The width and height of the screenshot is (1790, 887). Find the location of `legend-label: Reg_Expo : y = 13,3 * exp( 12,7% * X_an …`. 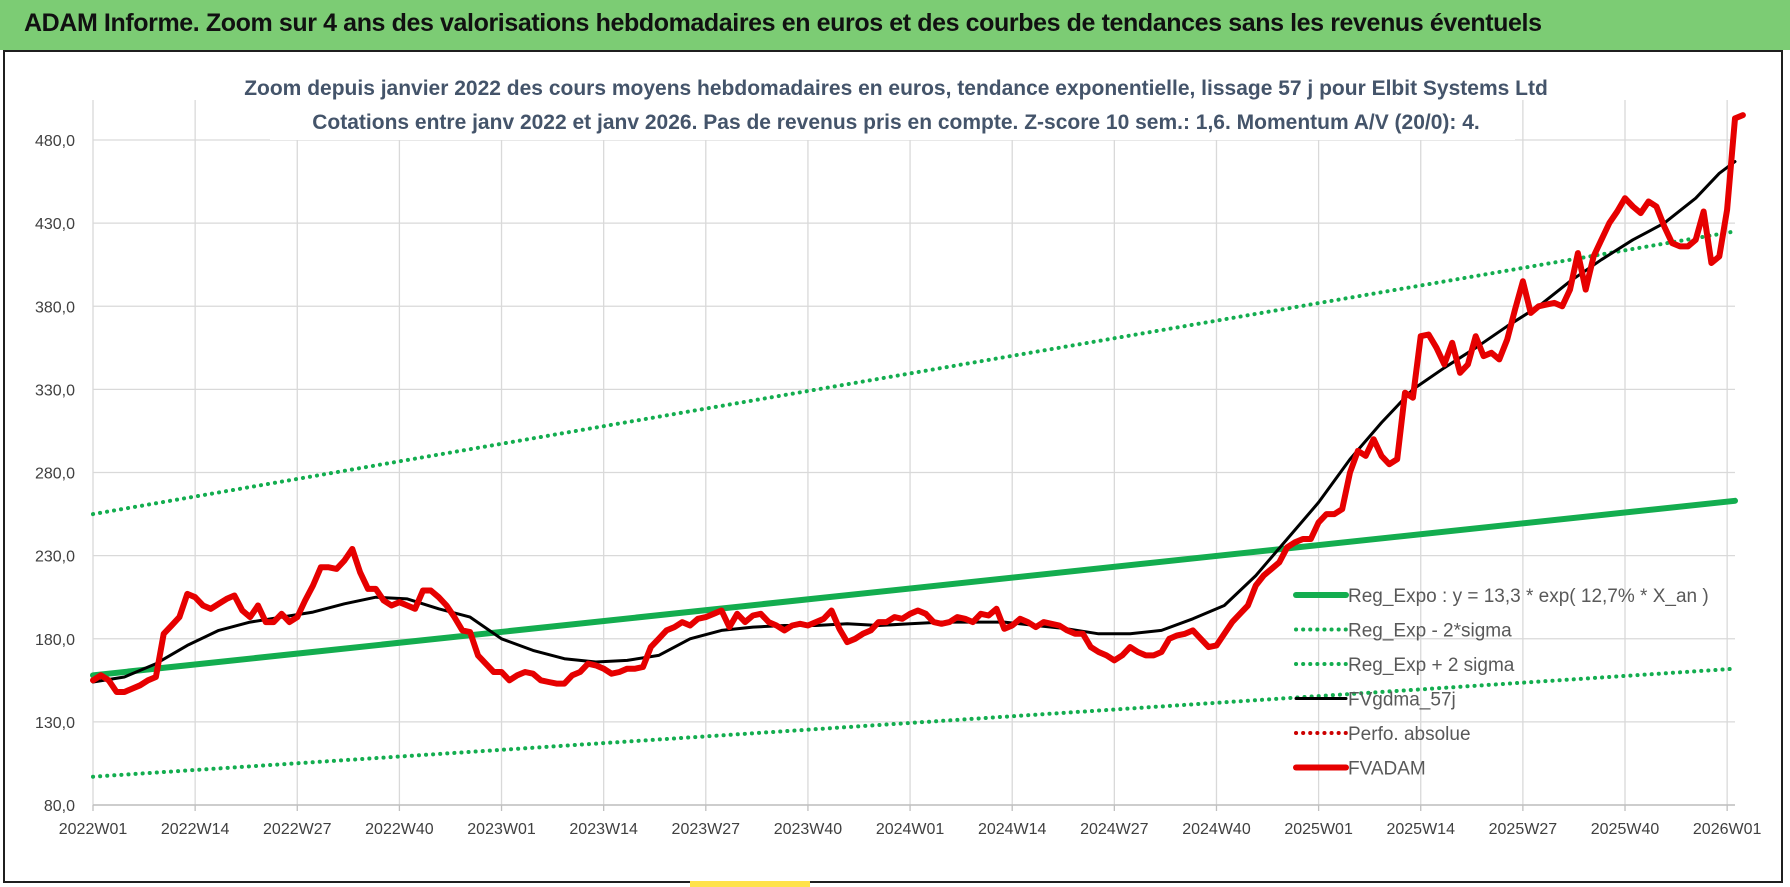

legend-label: Reg_Expo : y = 13,3 * exp( 12,7% * X_an … is located at coordinates (1528, 596).